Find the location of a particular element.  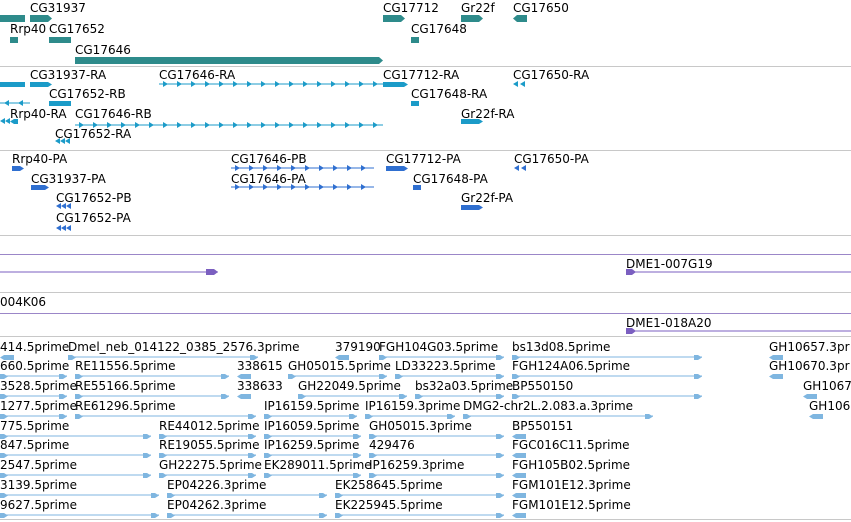

gene-label: CG31937 is located at coordinates (58, 8).